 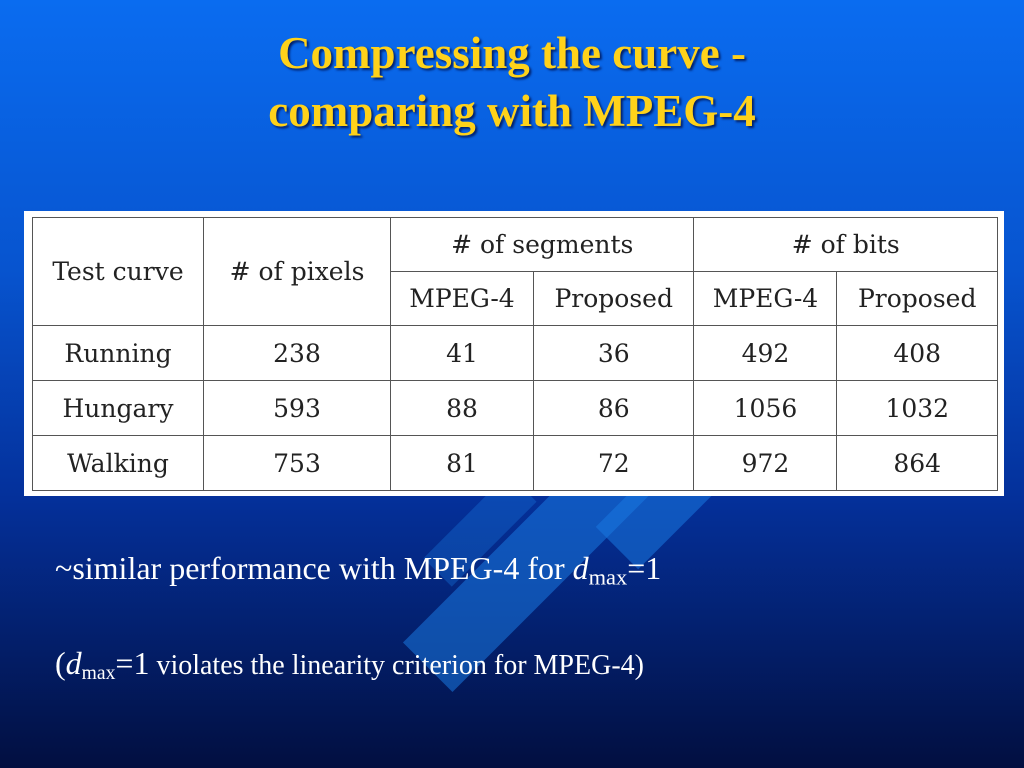 I want to click on cell-pixels: 753, so click(x=297, y=463).